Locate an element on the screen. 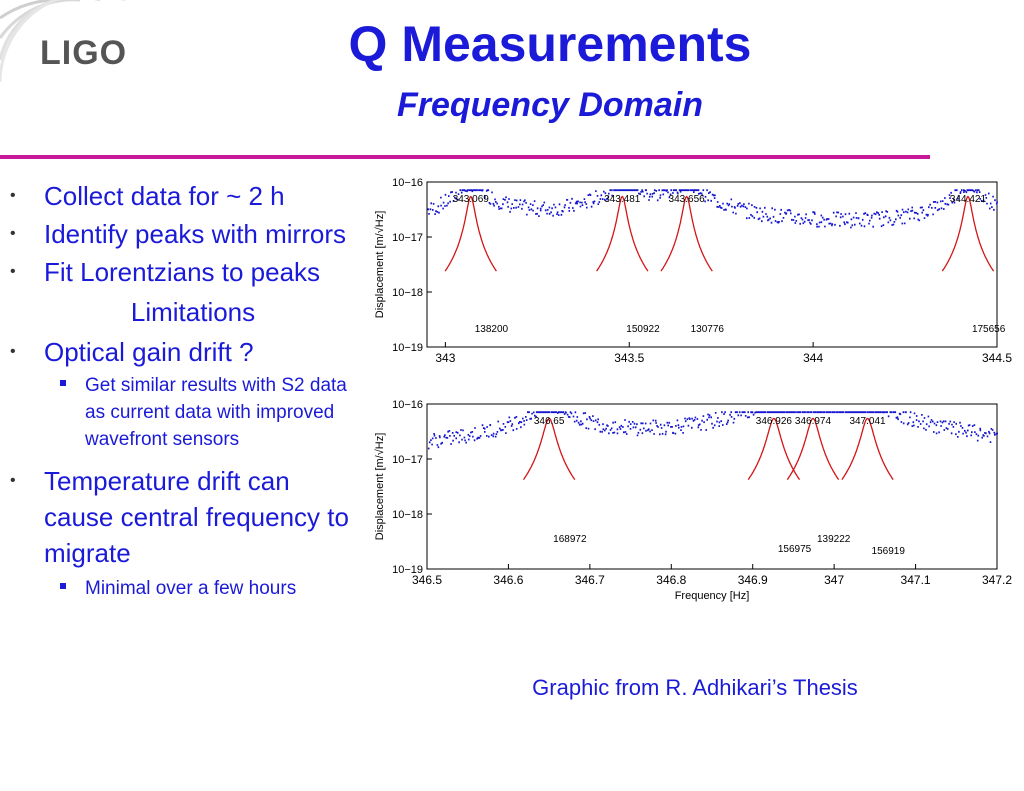 The width and height of the screenshot is (1024, 791). x-tick-label: 346.9 is located at coordinates (753, 580).